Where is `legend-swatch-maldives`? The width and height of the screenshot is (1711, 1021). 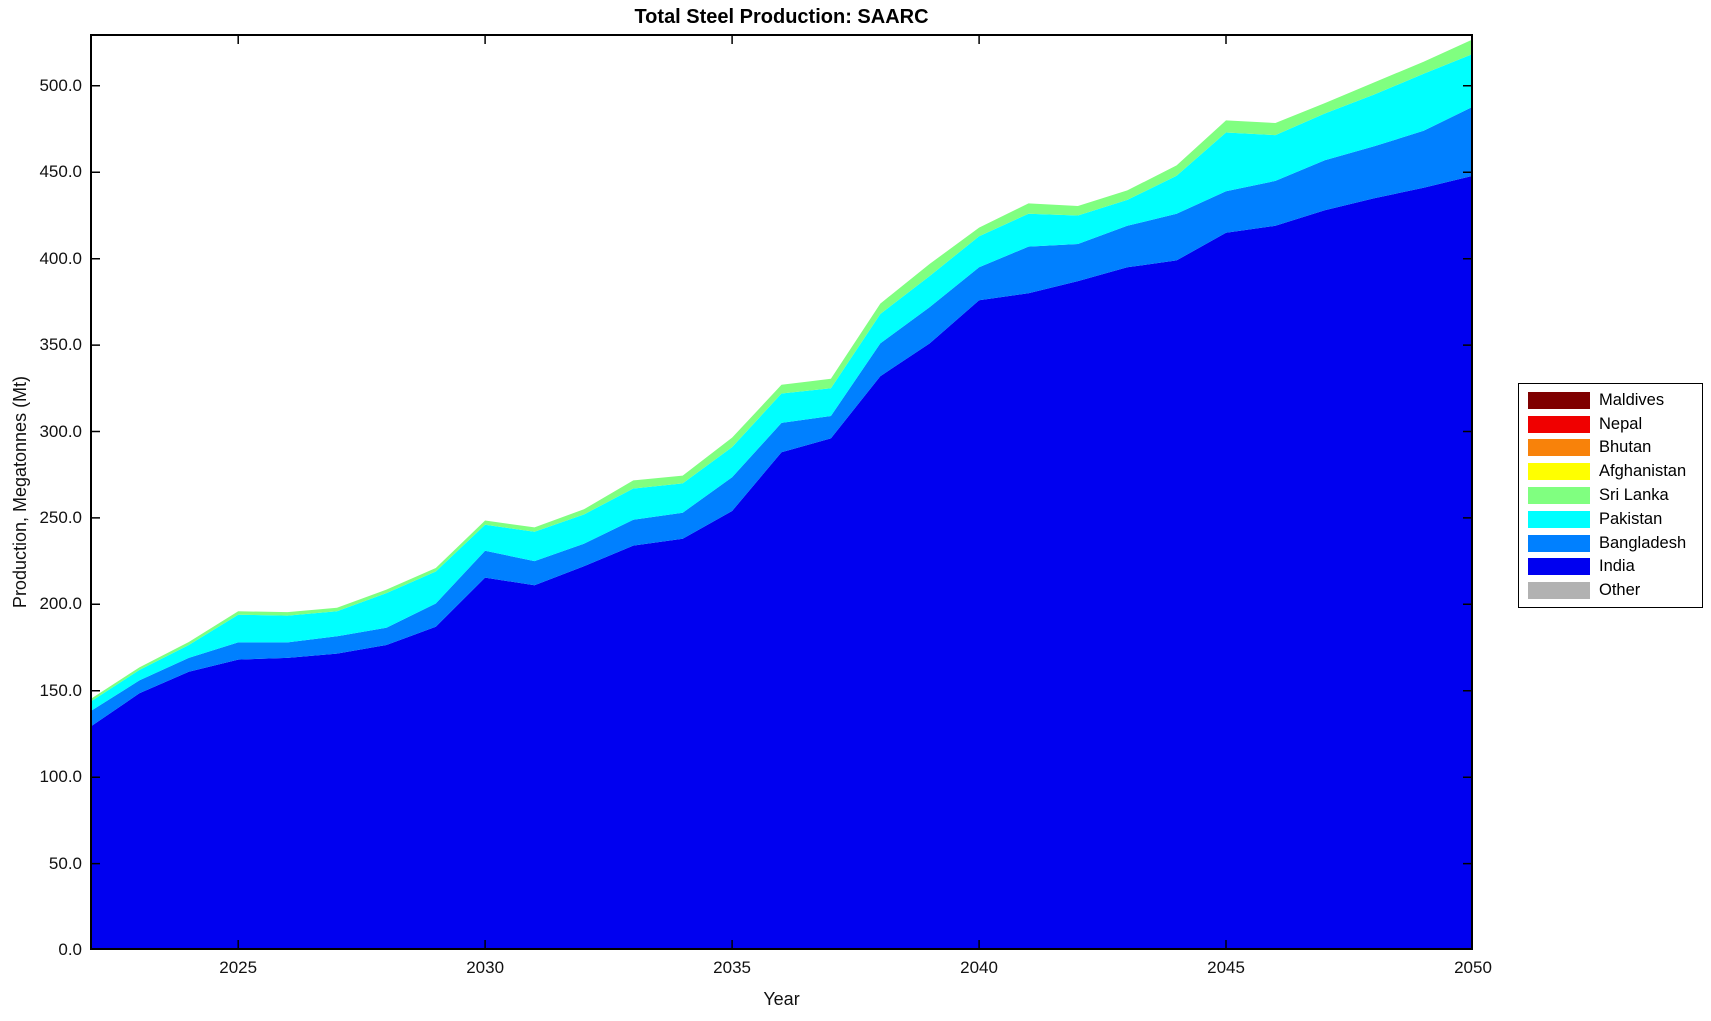 legend-swatch-maldives is located at coordinates (1559, 400).